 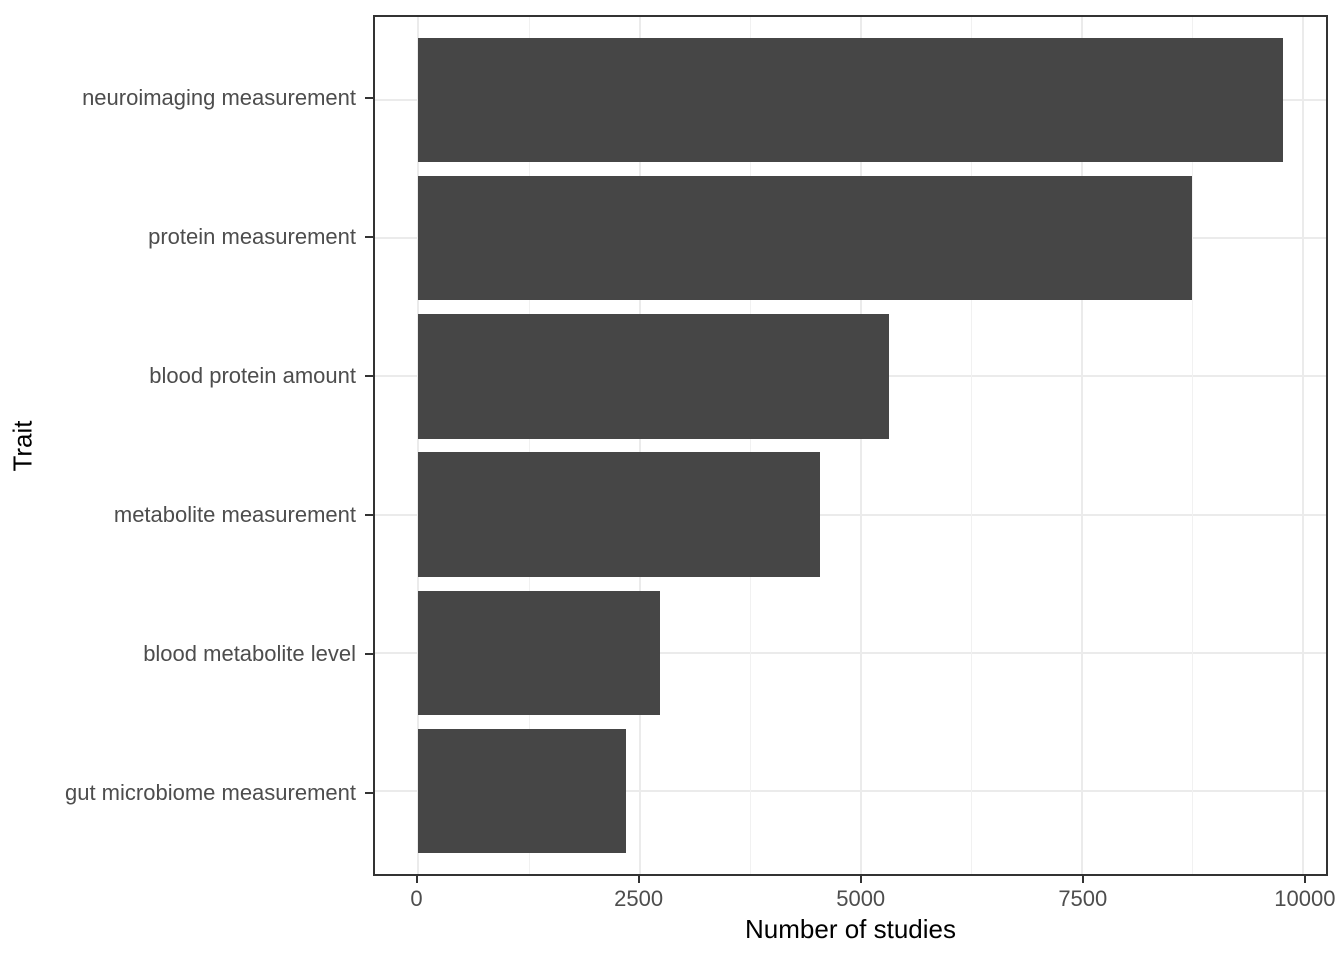 I want to click on y-tick-label: neuroimaging measurement, so click(x=219, y=98).